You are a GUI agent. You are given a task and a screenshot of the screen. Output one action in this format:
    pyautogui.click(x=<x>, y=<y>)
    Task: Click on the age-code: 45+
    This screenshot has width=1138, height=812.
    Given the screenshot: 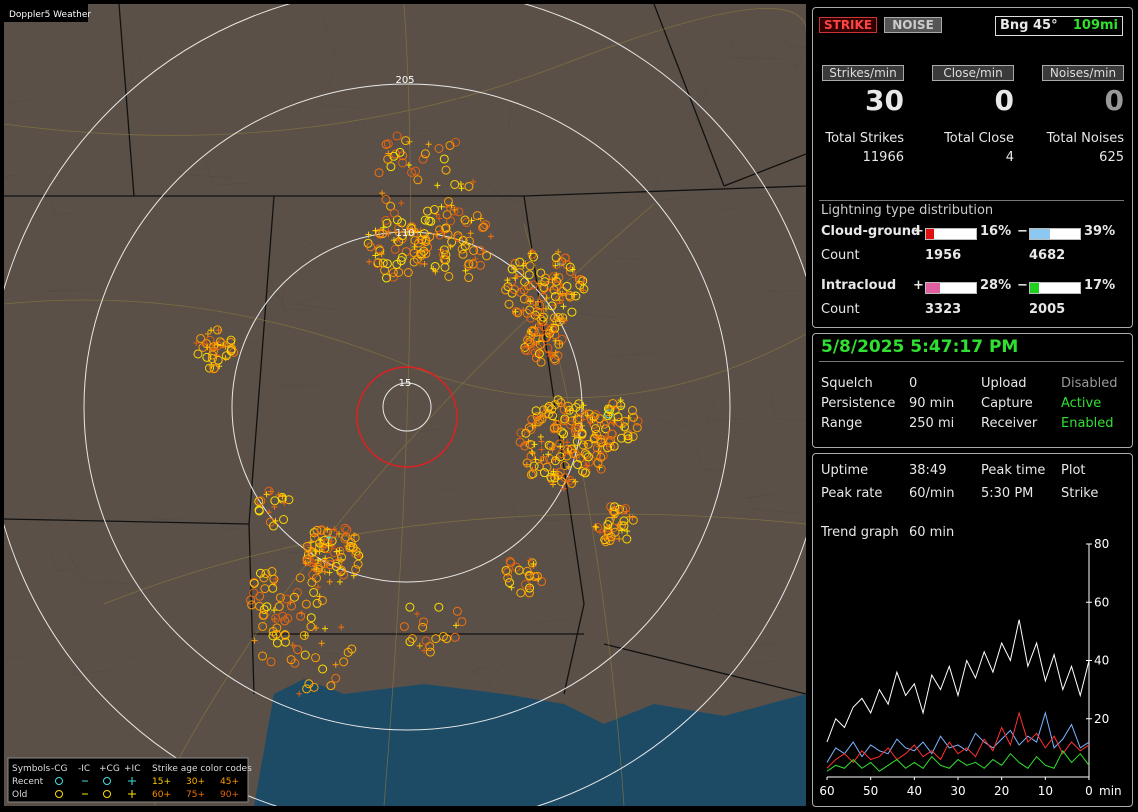 What is the action you would take?
    pyautogui.click(x=229, y=782)
    